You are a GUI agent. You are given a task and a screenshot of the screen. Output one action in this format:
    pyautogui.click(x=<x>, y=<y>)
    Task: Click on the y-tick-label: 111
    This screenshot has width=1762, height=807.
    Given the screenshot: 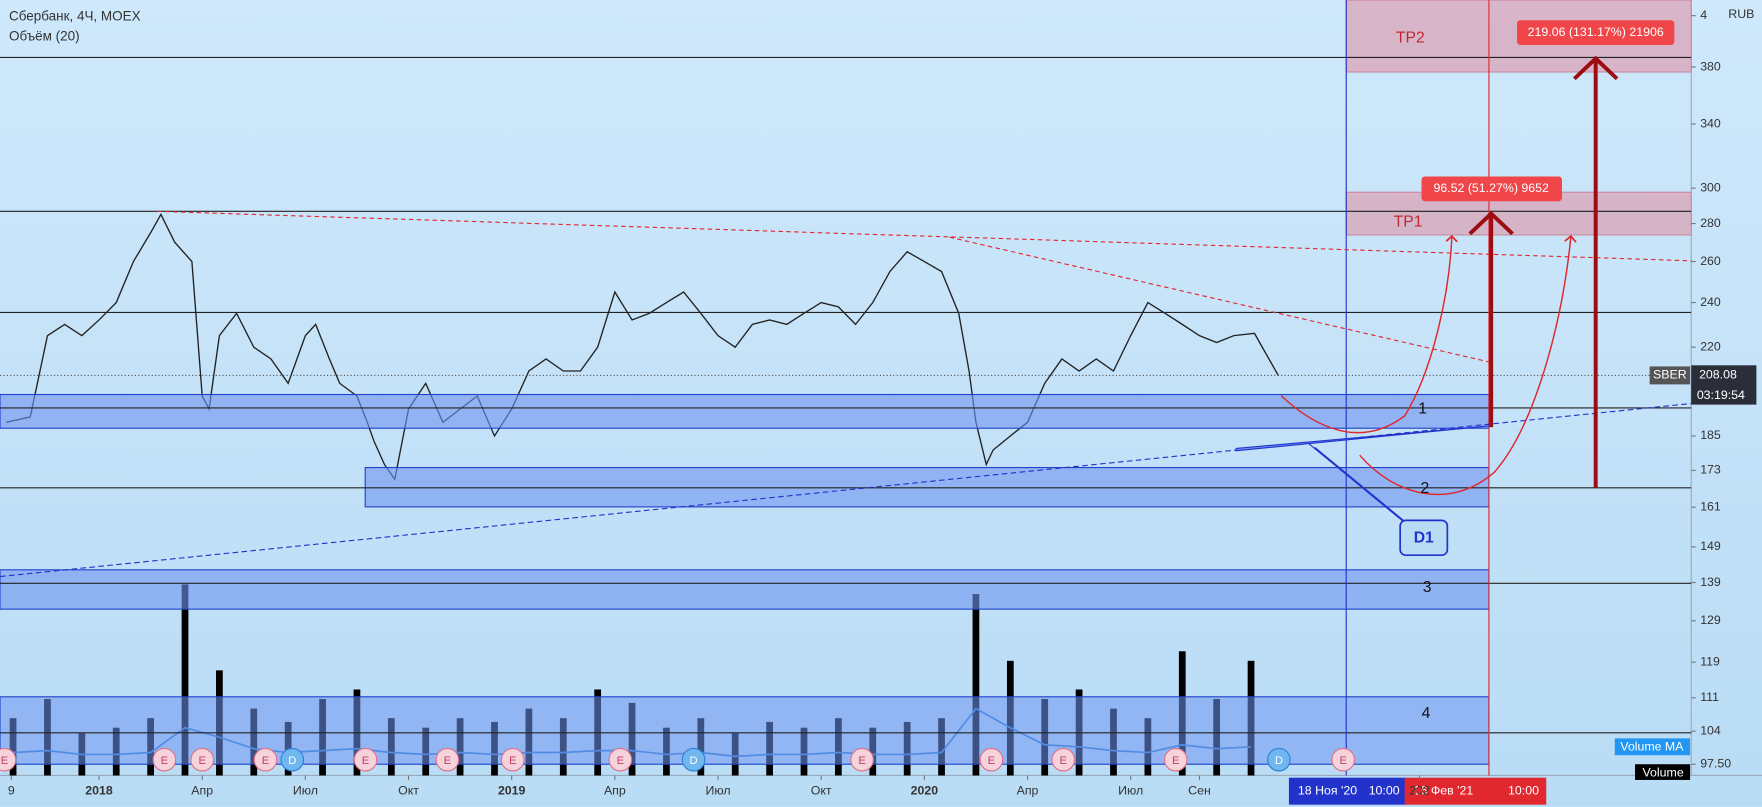 What is the action you would take?
    pyautogui.click(x=1709, y=697)
    